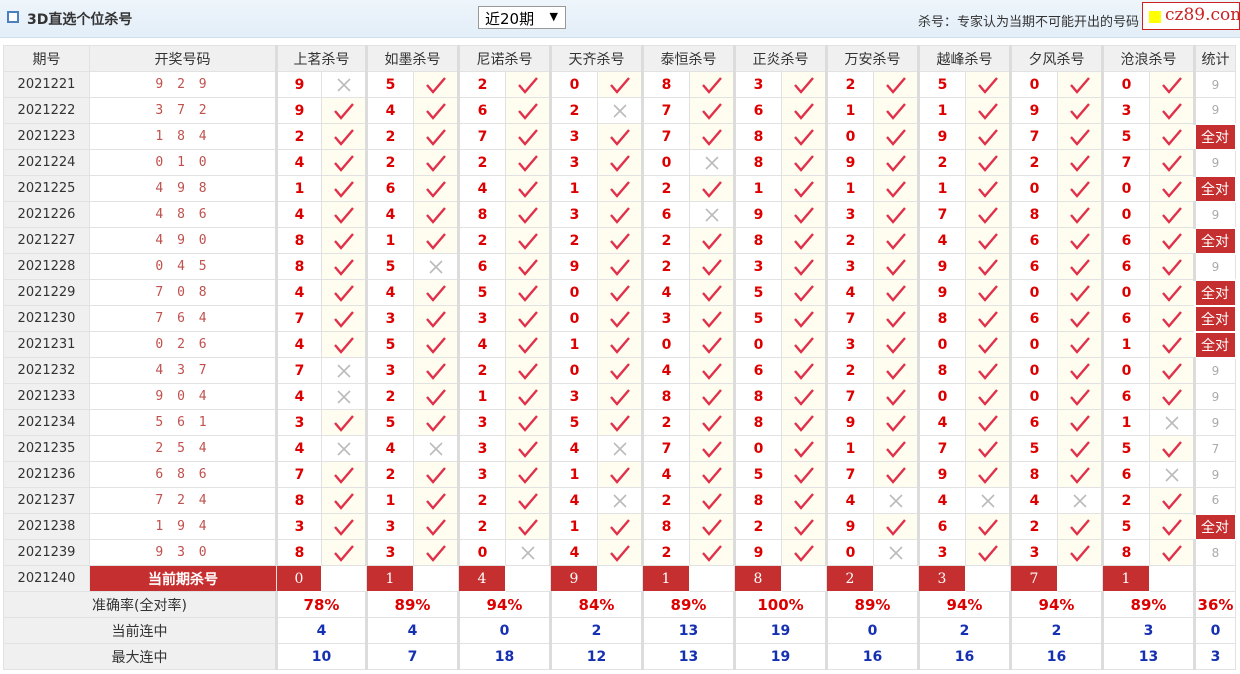 The image size is (1240, 674). I want to click on period-cell: 2021235, so click(46, 448).